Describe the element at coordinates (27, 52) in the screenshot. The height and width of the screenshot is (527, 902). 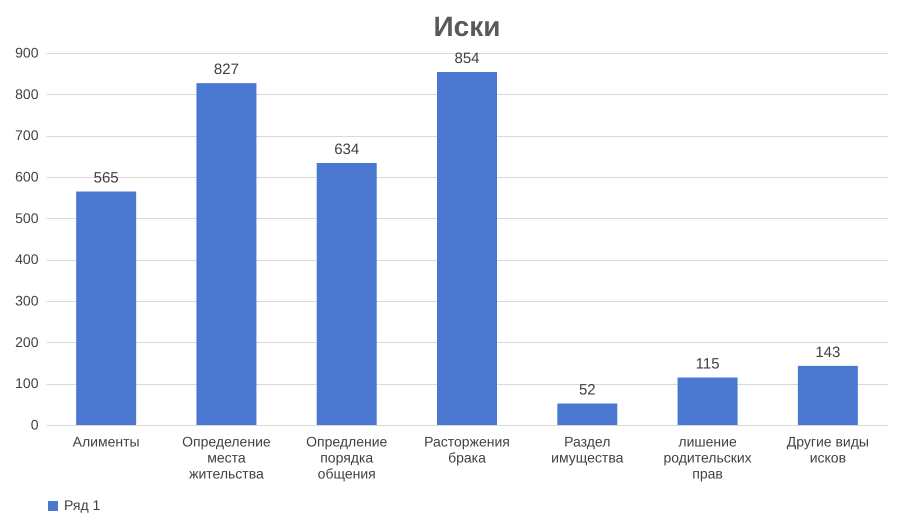
I see `y-tick-label: 900` at that location.